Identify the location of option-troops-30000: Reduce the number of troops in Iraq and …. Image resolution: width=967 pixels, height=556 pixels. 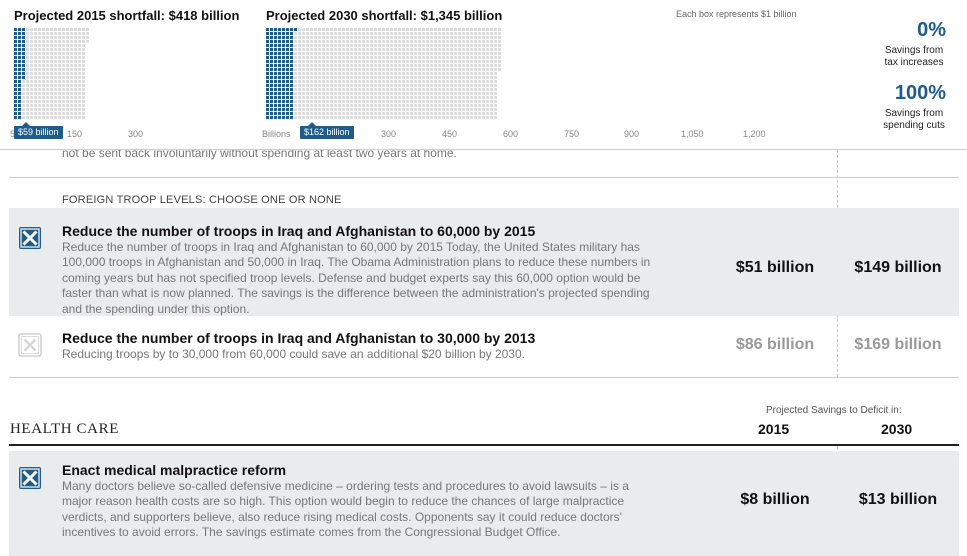
(484, 346).